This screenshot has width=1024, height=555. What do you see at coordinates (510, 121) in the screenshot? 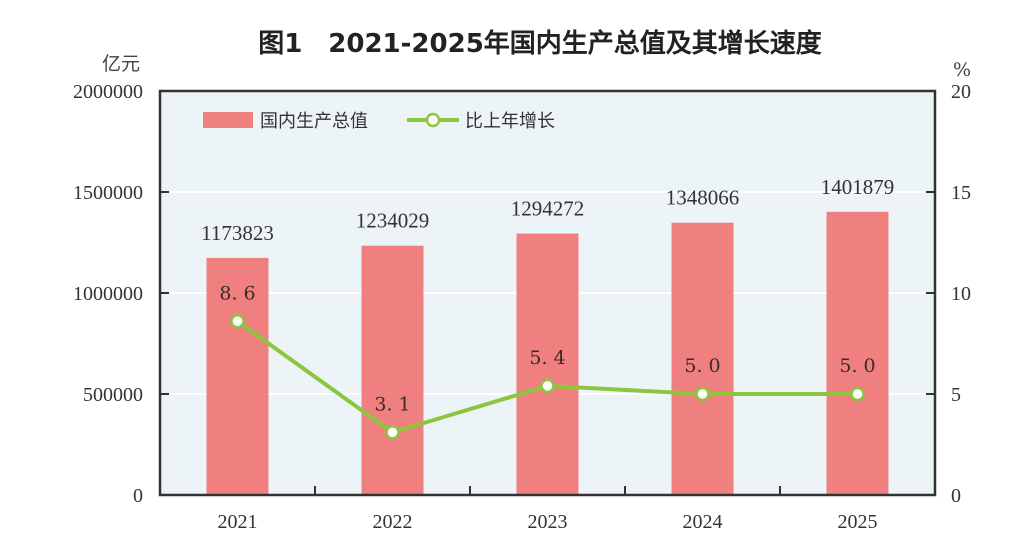
I see `legend-label-growth: 比上年增长` at bounding box center [510, 121].